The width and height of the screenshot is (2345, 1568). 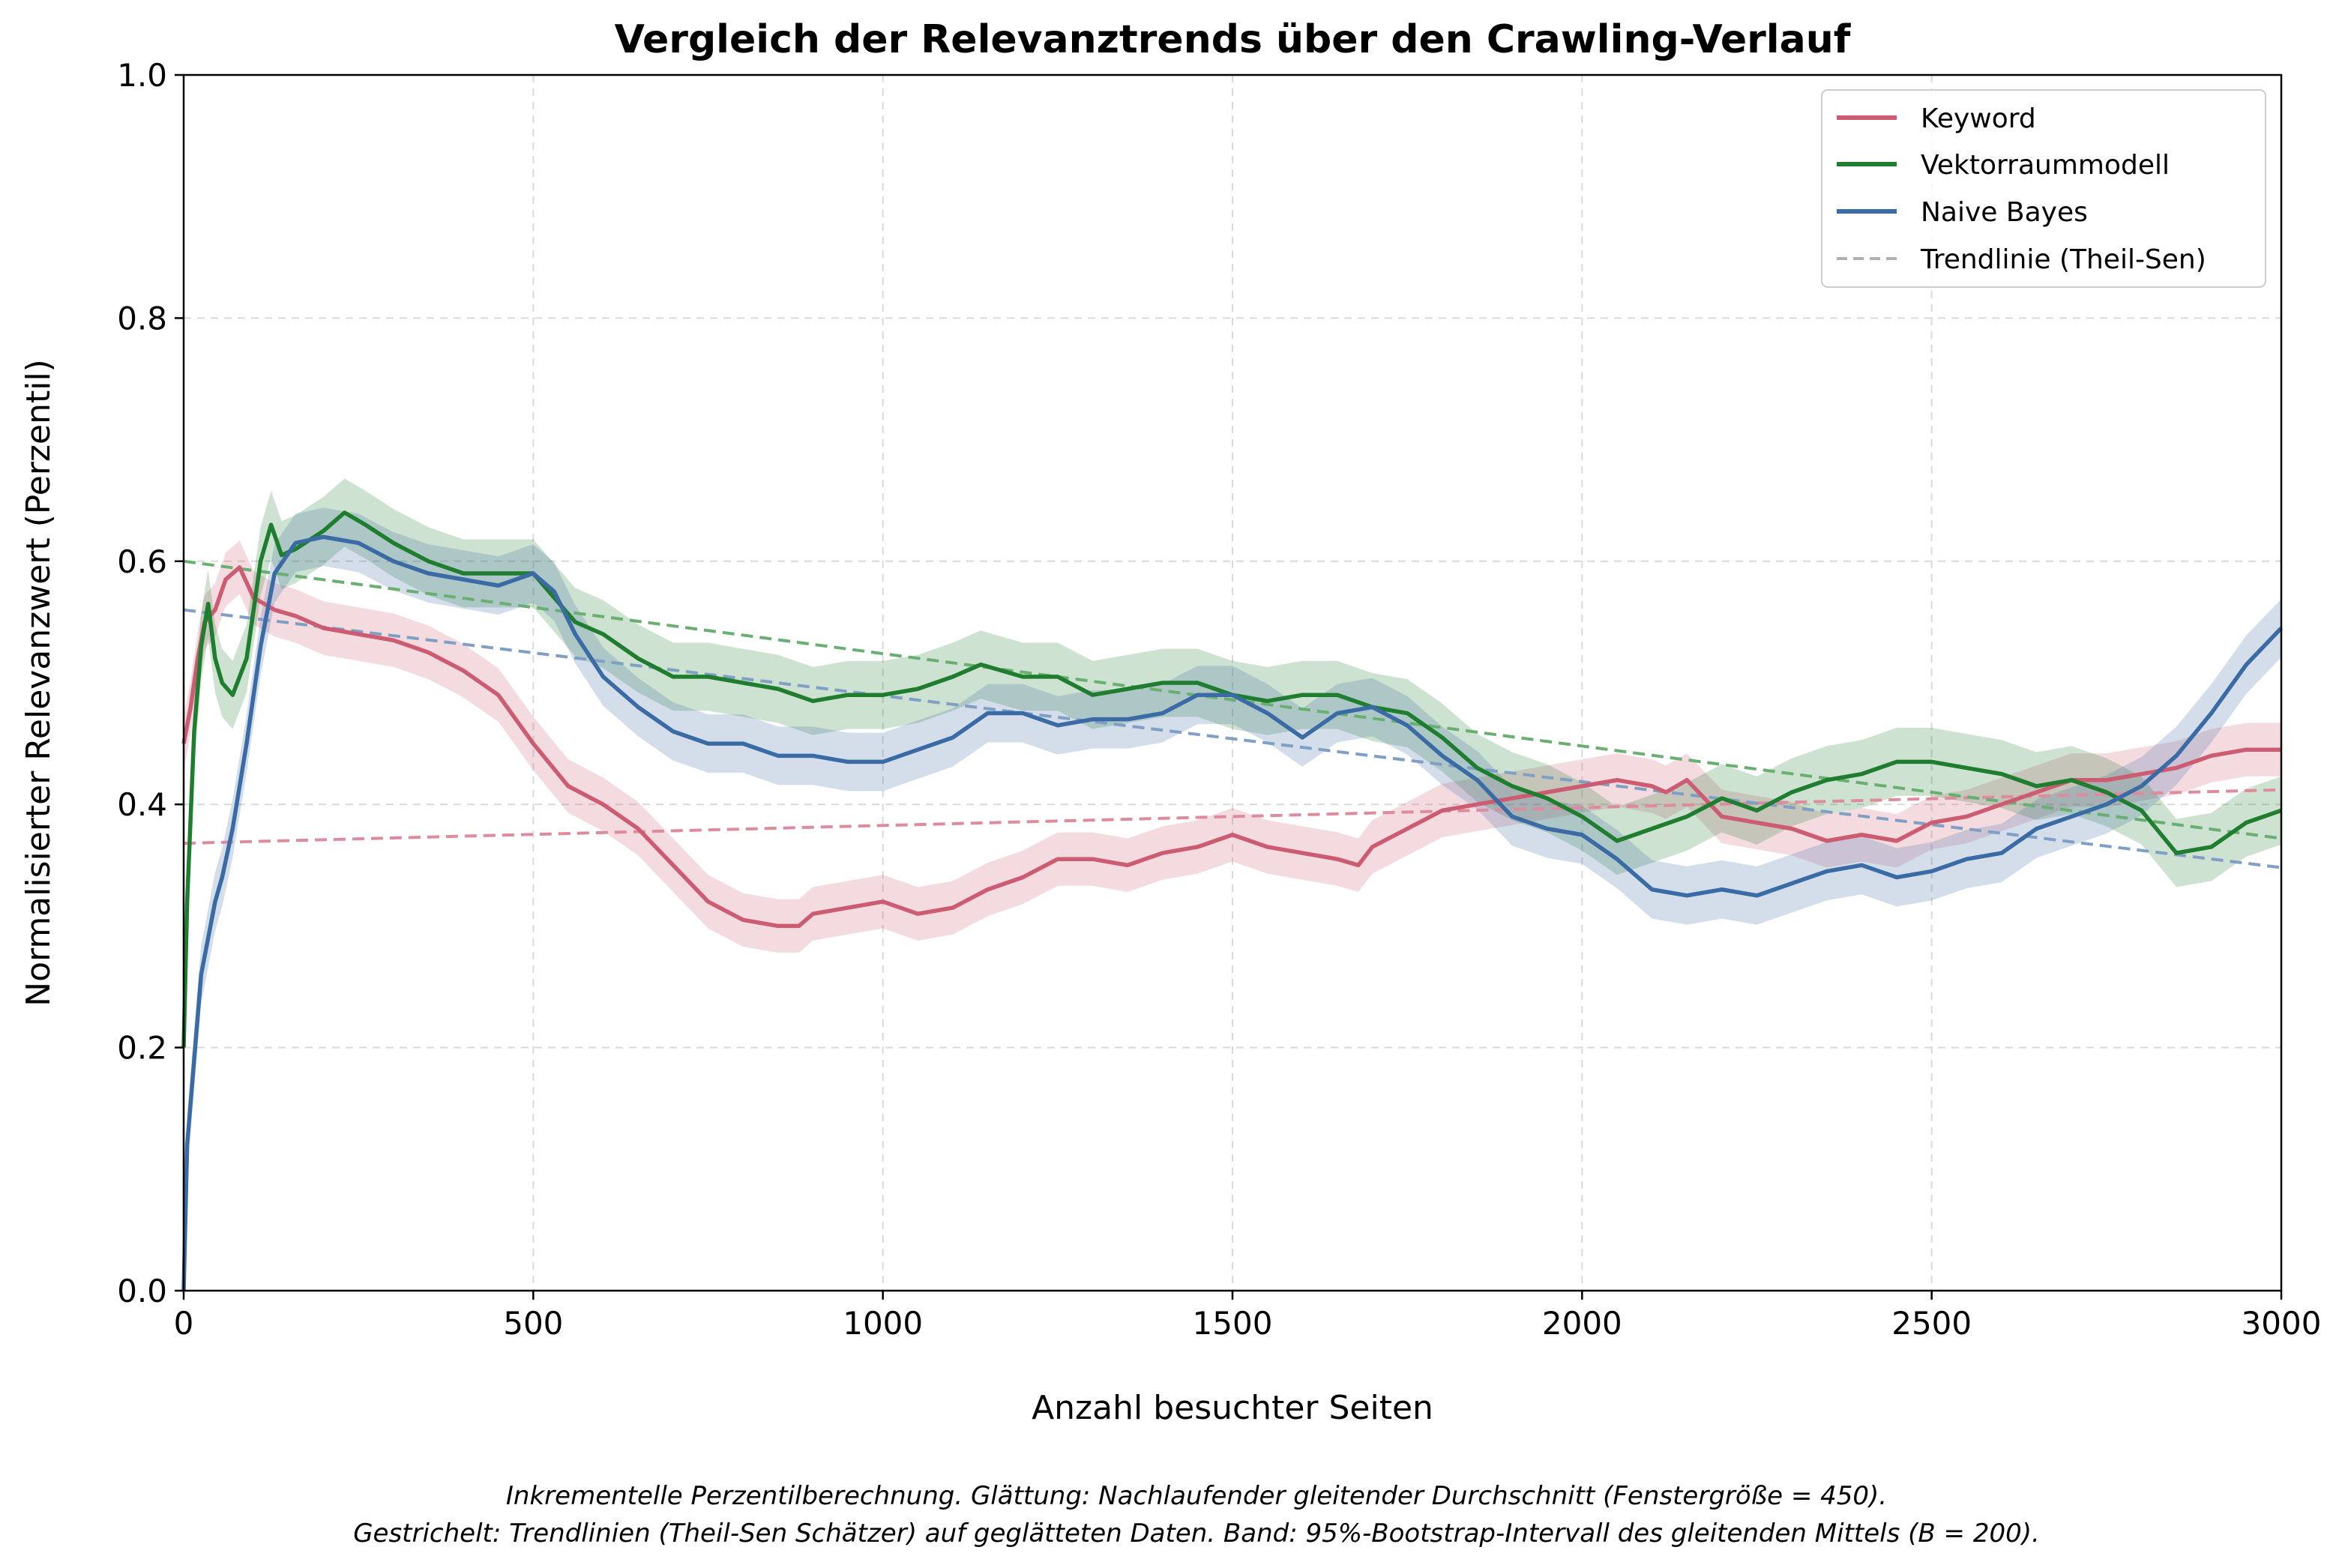 I want to click on x-tick-label-4: 2000, so click(x=1582, y=1323).